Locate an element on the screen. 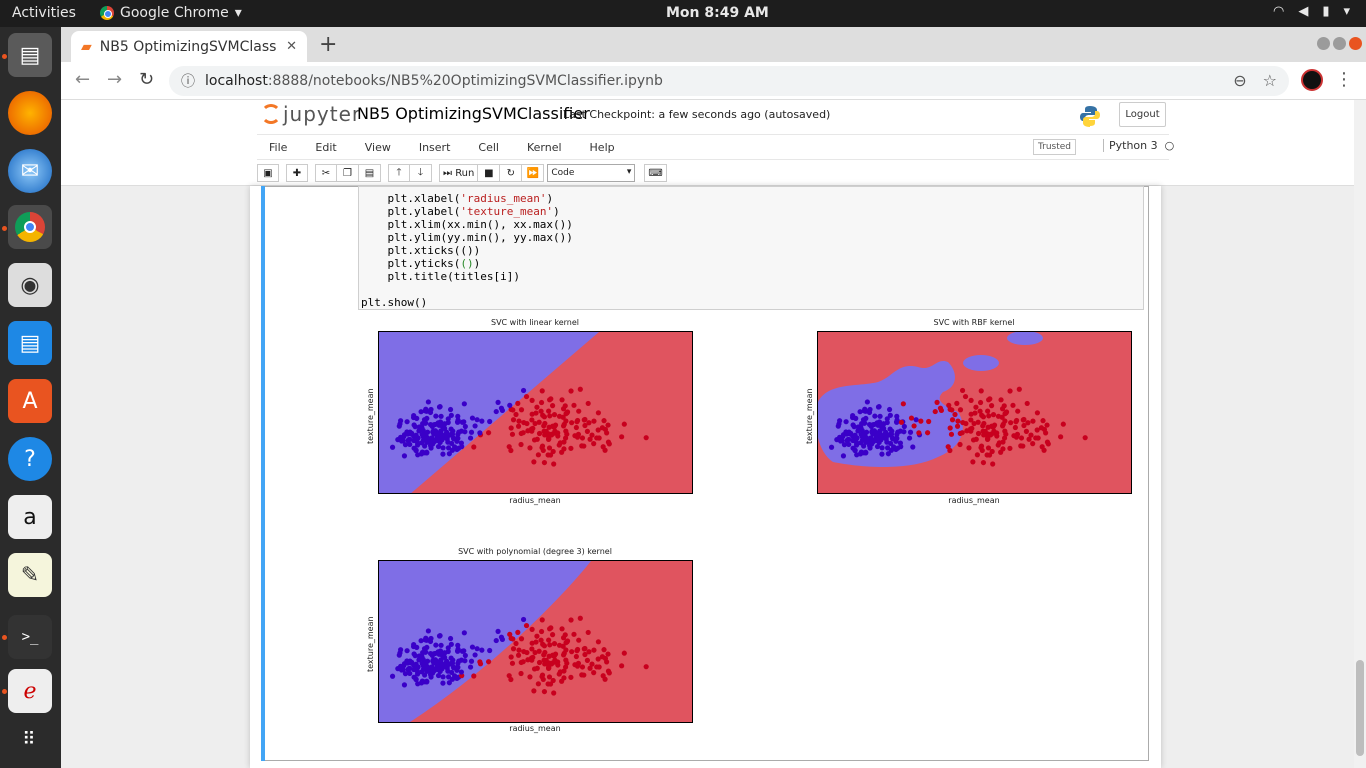 This screenshot has height=768, width=1366. thunderbird-icon: ✉ is located at coordinates (30, 171).